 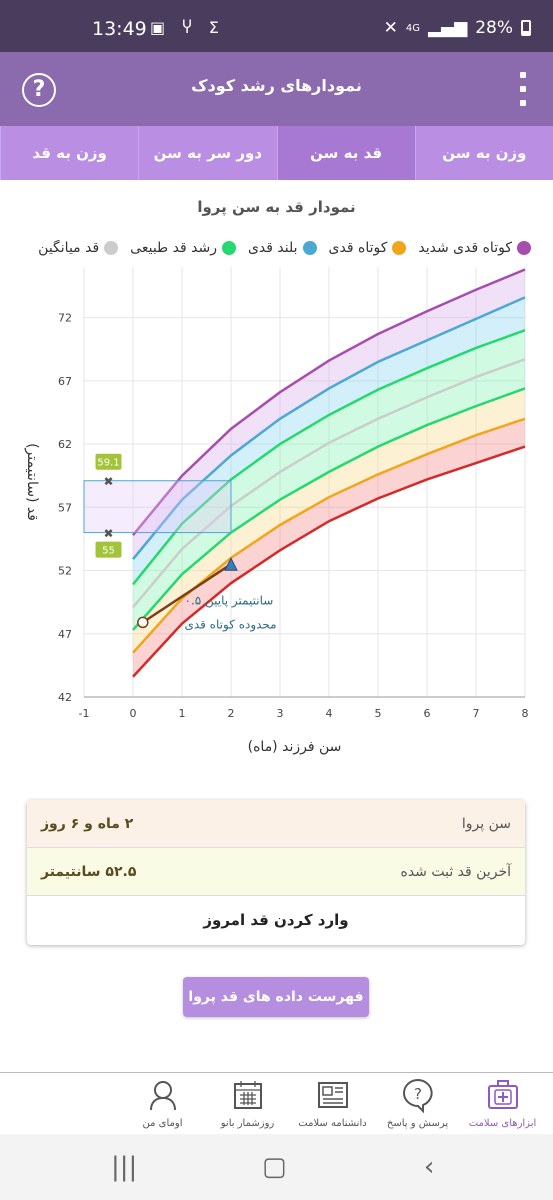 I want to click on legend-average: قد میانگین, so click(x=78, y=248).